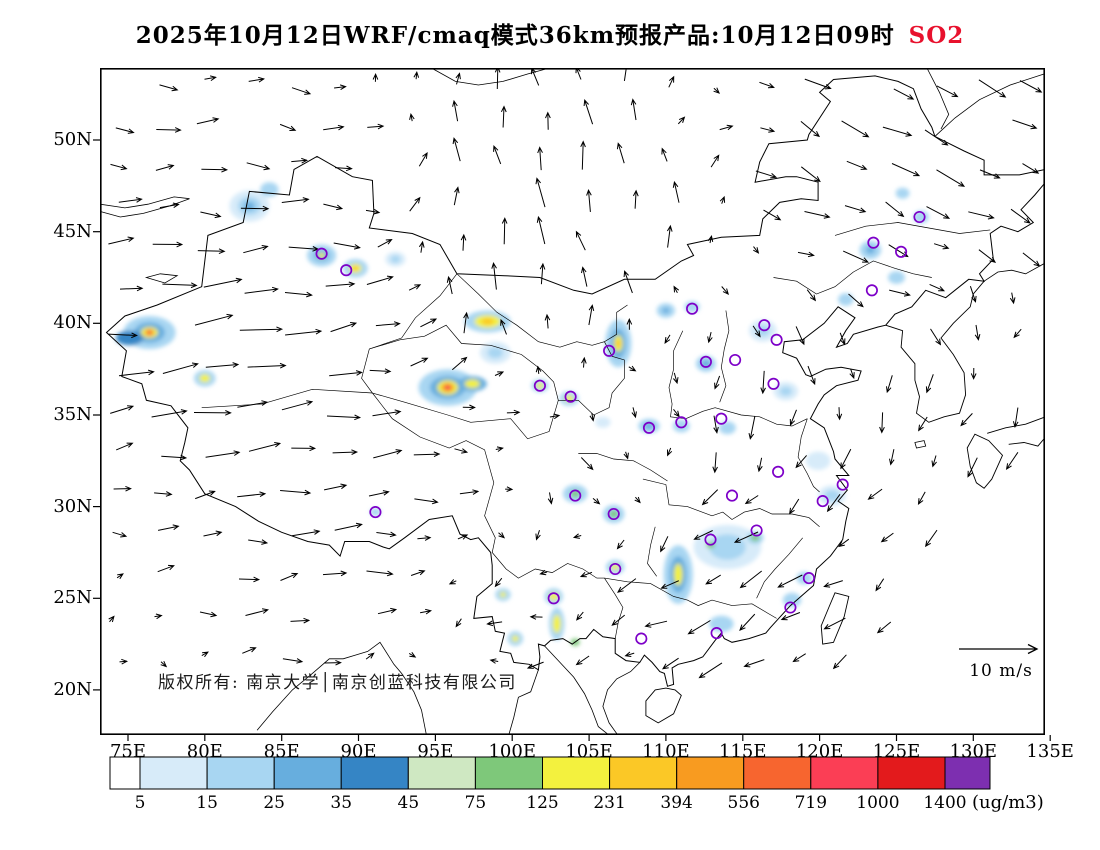  Describe the element at coordinates (1001, 671) in the screenshot. I see `wind-scale-label: 10 m/s` at that location.